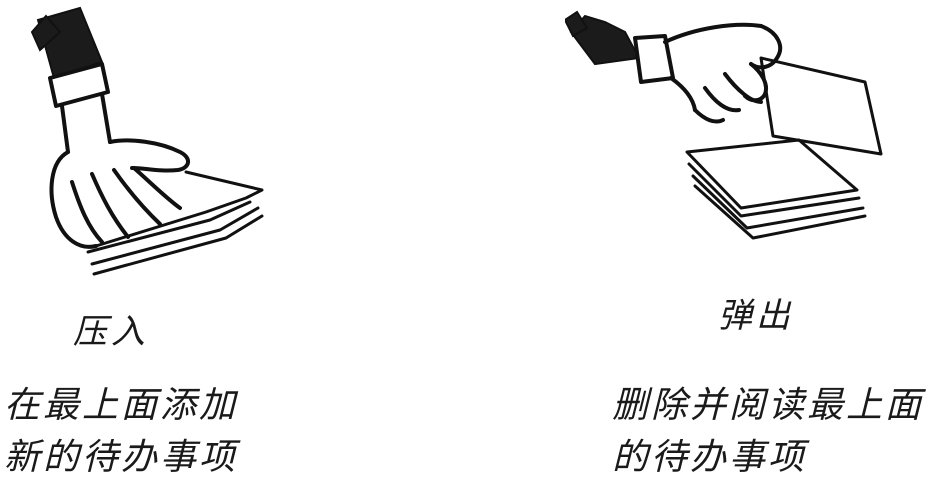 This screenshot has height=479, width=938. Describe the element at coordinates (147, 141) in the screenshot. I see `hand-pushing-paper-illustration` at that location.